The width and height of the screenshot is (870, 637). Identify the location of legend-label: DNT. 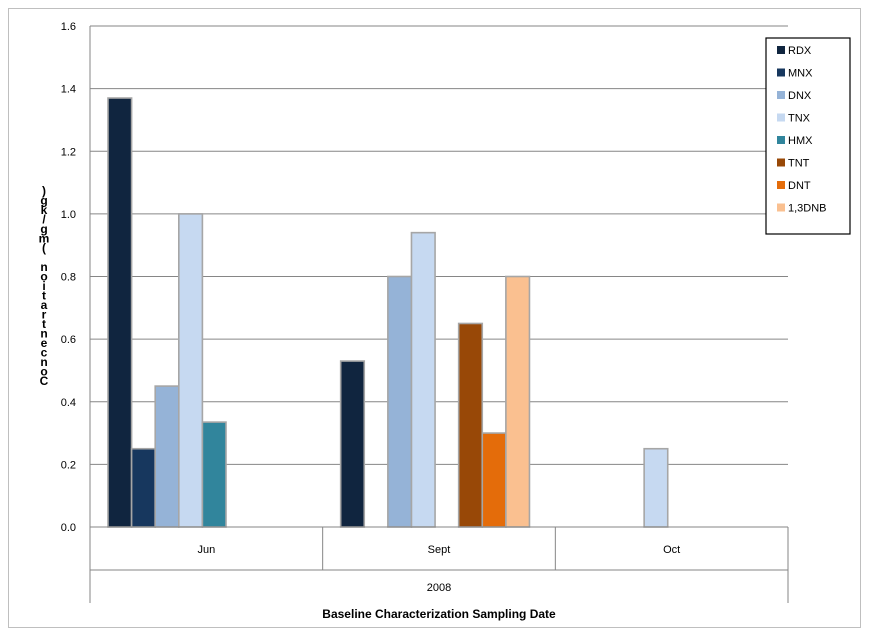
(799, 186).